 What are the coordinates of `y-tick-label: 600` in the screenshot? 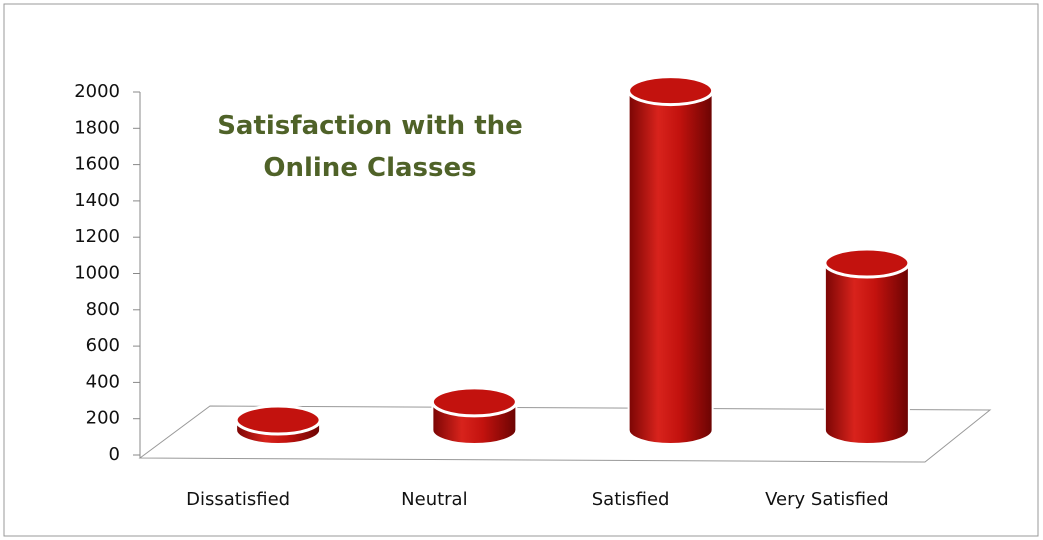 It's located at (103, 345).